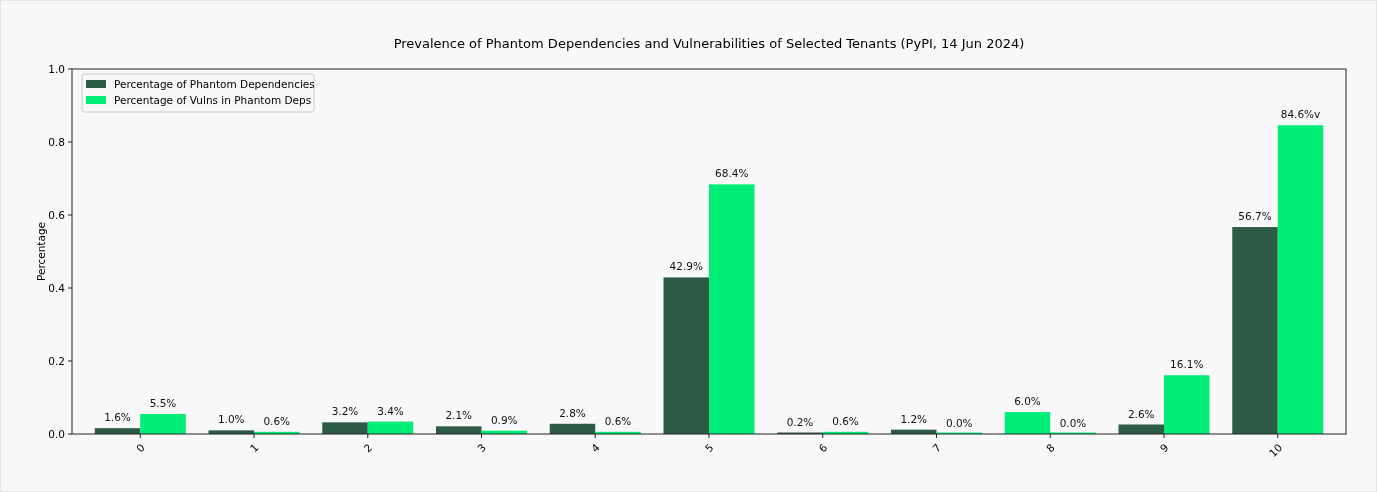 This screenshot has width=1377, height=492. I want to click on y-tick-label: 0.2, so click(56, 360).